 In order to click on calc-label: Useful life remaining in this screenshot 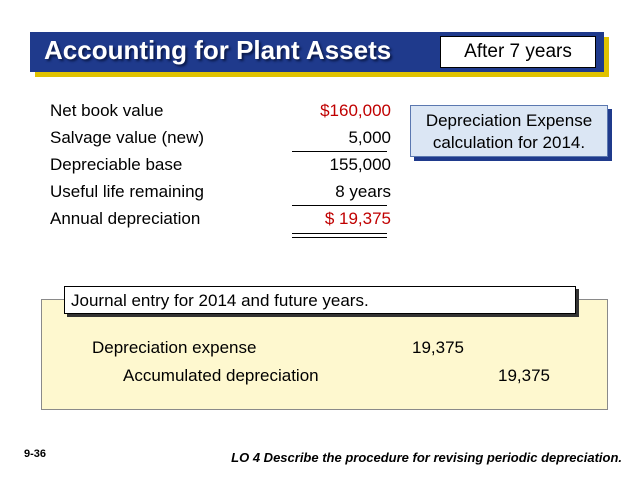, I will do `click(127, 191)`.